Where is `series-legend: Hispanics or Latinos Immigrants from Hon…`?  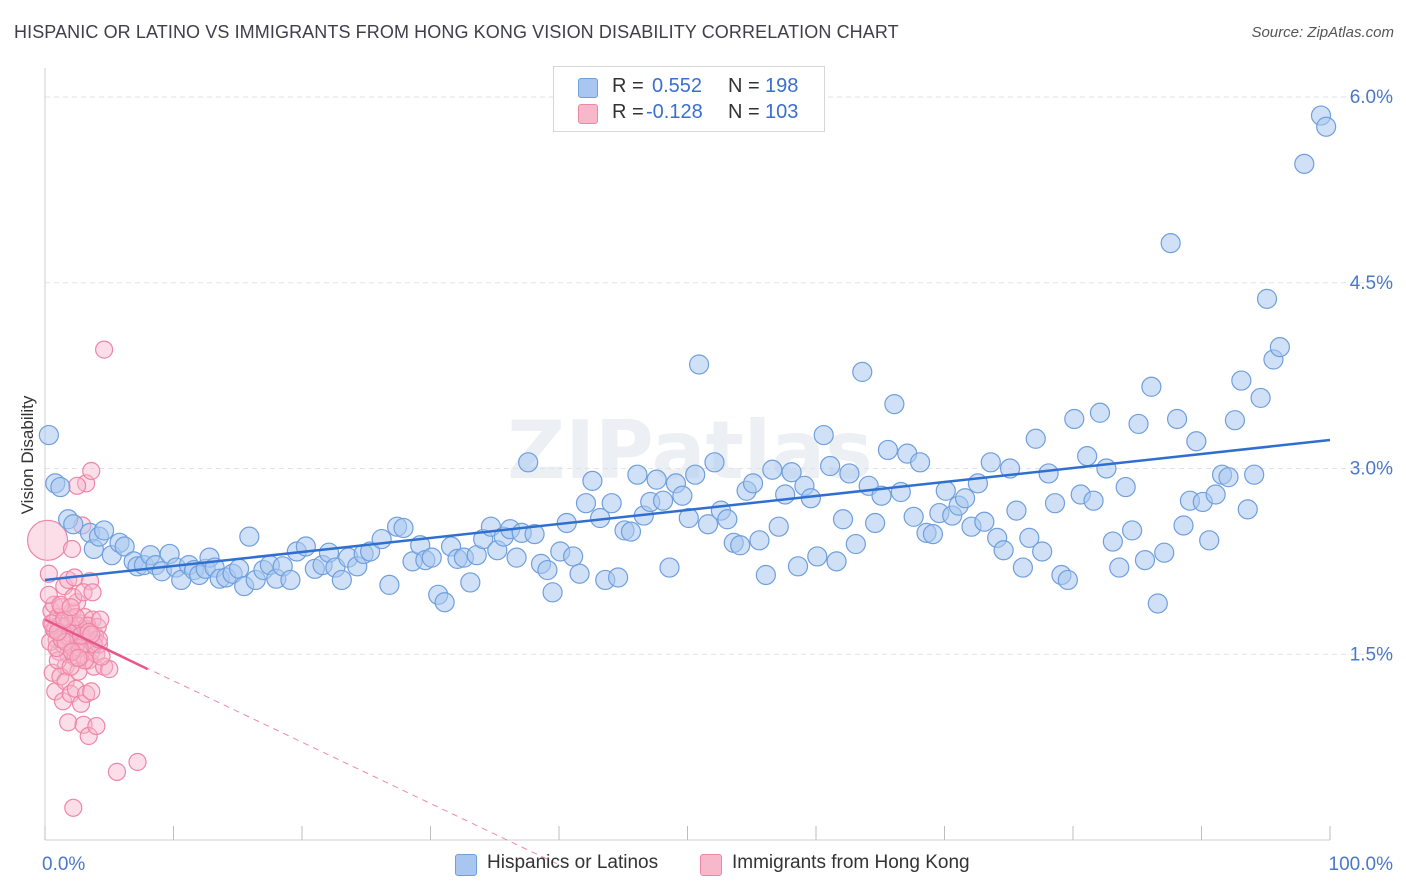 series-legend: Hispanics or Latinos Immigrants from Hon… is located at coordinates (703, 865).